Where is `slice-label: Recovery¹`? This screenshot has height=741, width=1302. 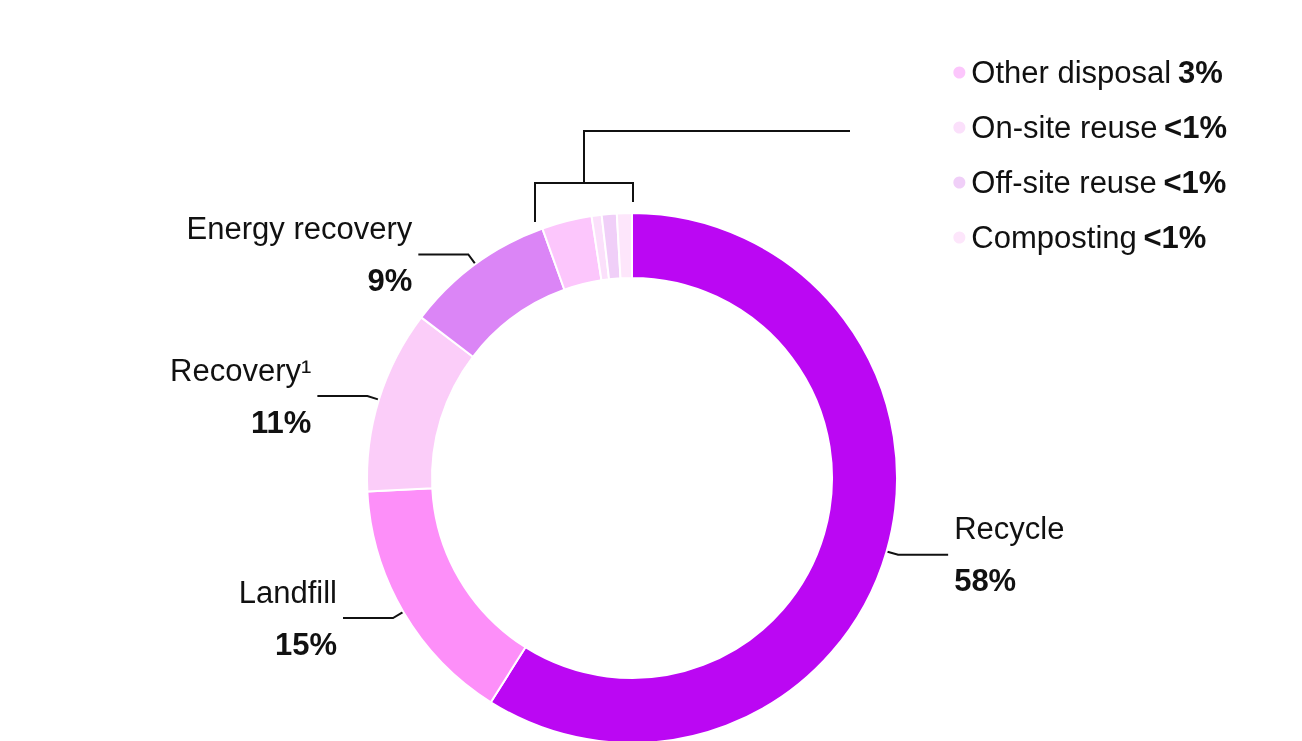 slice-label: Recovery¹ is located at coordinates (241, 370).